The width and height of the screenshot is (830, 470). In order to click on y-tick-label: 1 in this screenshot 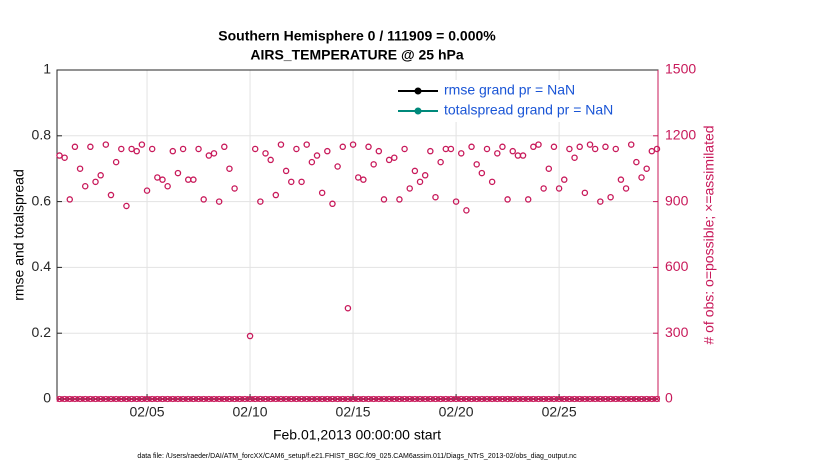, I will do `click(47, 69)`.